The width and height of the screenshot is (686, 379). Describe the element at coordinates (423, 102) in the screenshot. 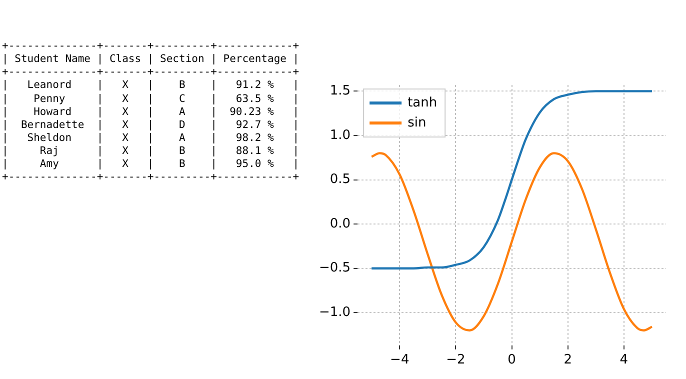

I see `legend-label: tanh` at that location.